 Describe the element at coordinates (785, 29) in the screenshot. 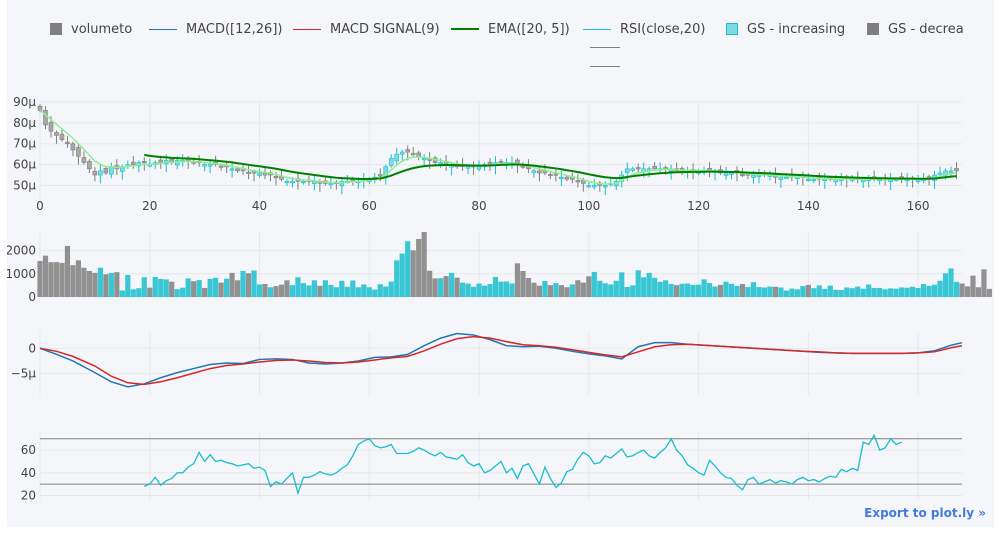

I see `legend-item-gs-increasing: GS - increasing` at that location.